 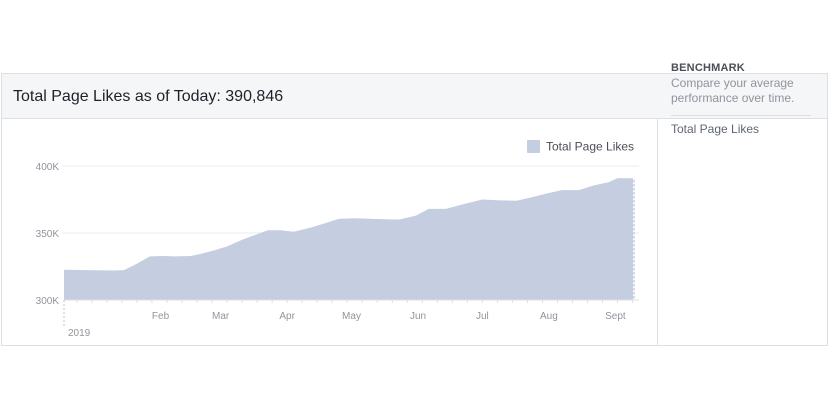 I want to click on x-tick-label: Jun, so click(x=418, y=316).